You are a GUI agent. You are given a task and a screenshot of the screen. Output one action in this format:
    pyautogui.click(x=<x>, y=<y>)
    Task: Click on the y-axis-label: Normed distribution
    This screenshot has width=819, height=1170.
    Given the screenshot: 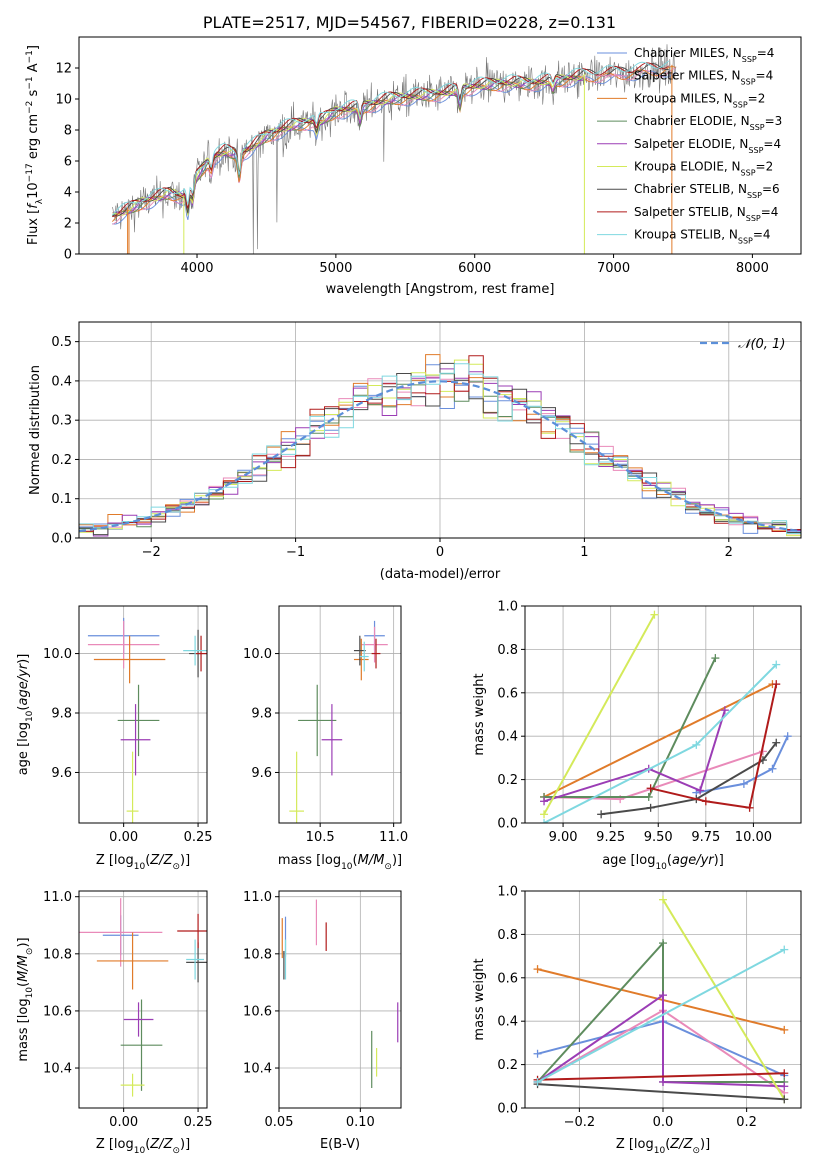 What is the action you would take?
    pyautogui.click(x=35, y=430)
    